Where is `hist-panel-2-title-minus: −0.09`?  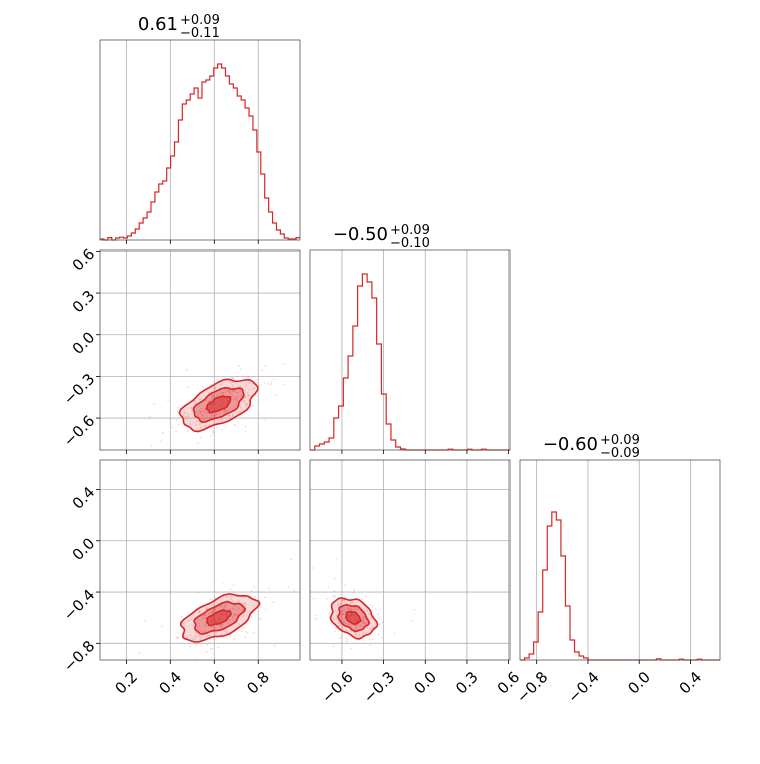 hist-panel-2-title-minus: −0.09 is located at coordinates (620, 453).